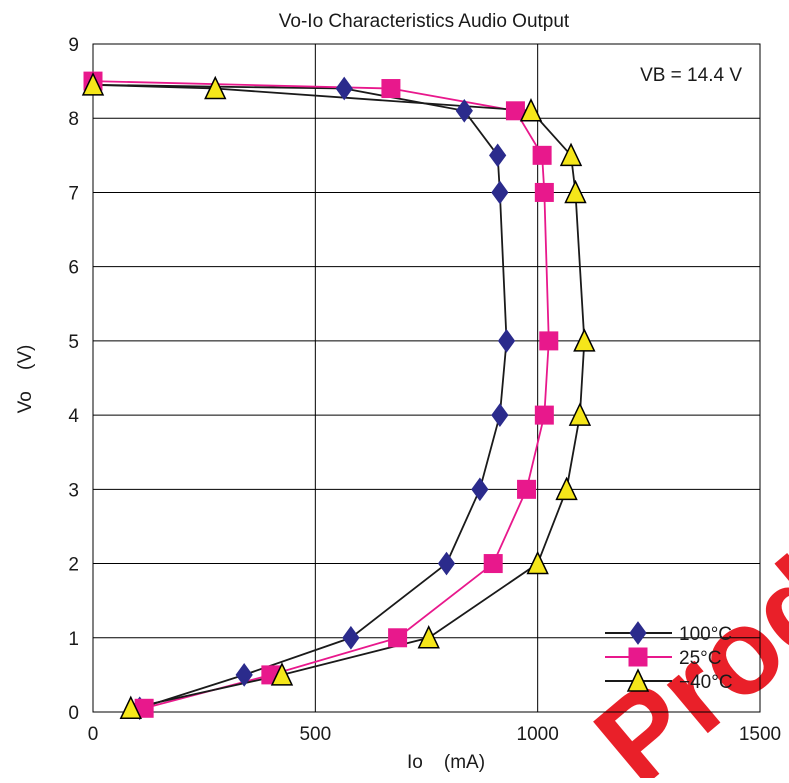  Describe the element at coordinates (73, 565) in the screenshot. I see `y-tick-label: 2` at that location.